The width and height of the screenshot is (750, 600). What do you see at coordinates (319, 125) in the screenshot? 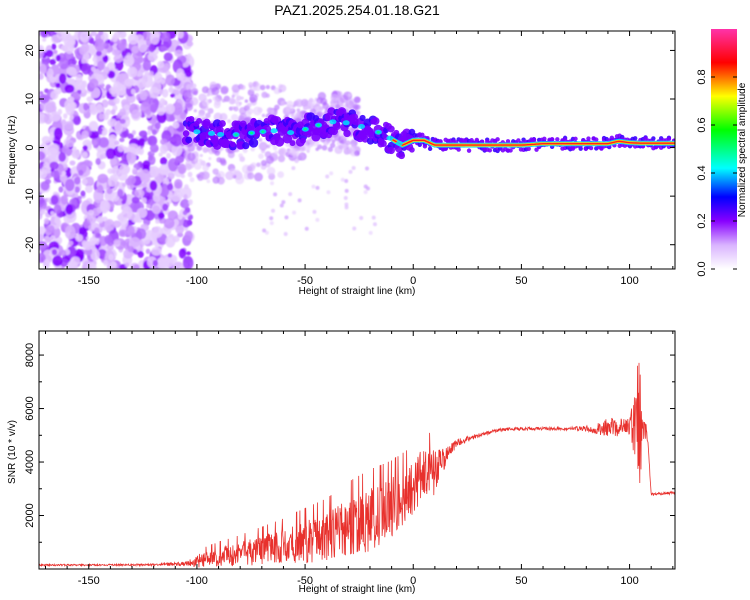
I see `spectrogram-ridge-peak-core` at bounding box center [319, 125].